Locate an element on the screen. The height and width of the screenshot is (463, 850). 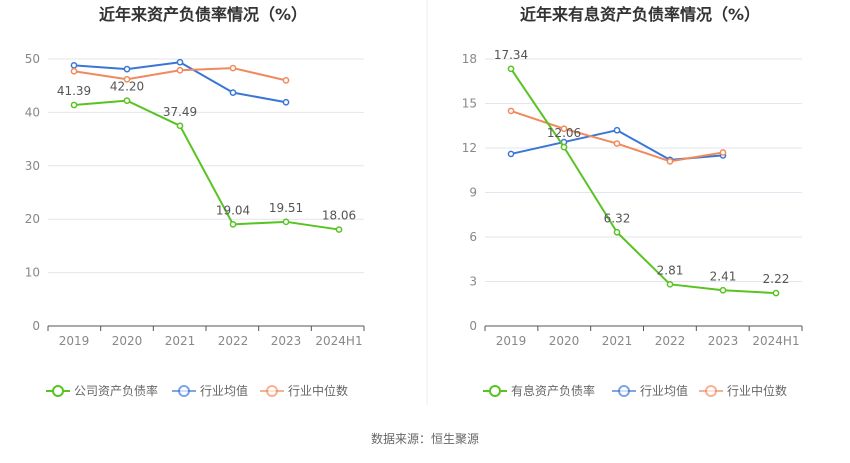
legend-item: 有息资产负债率 is located at coordinates (539, 390).